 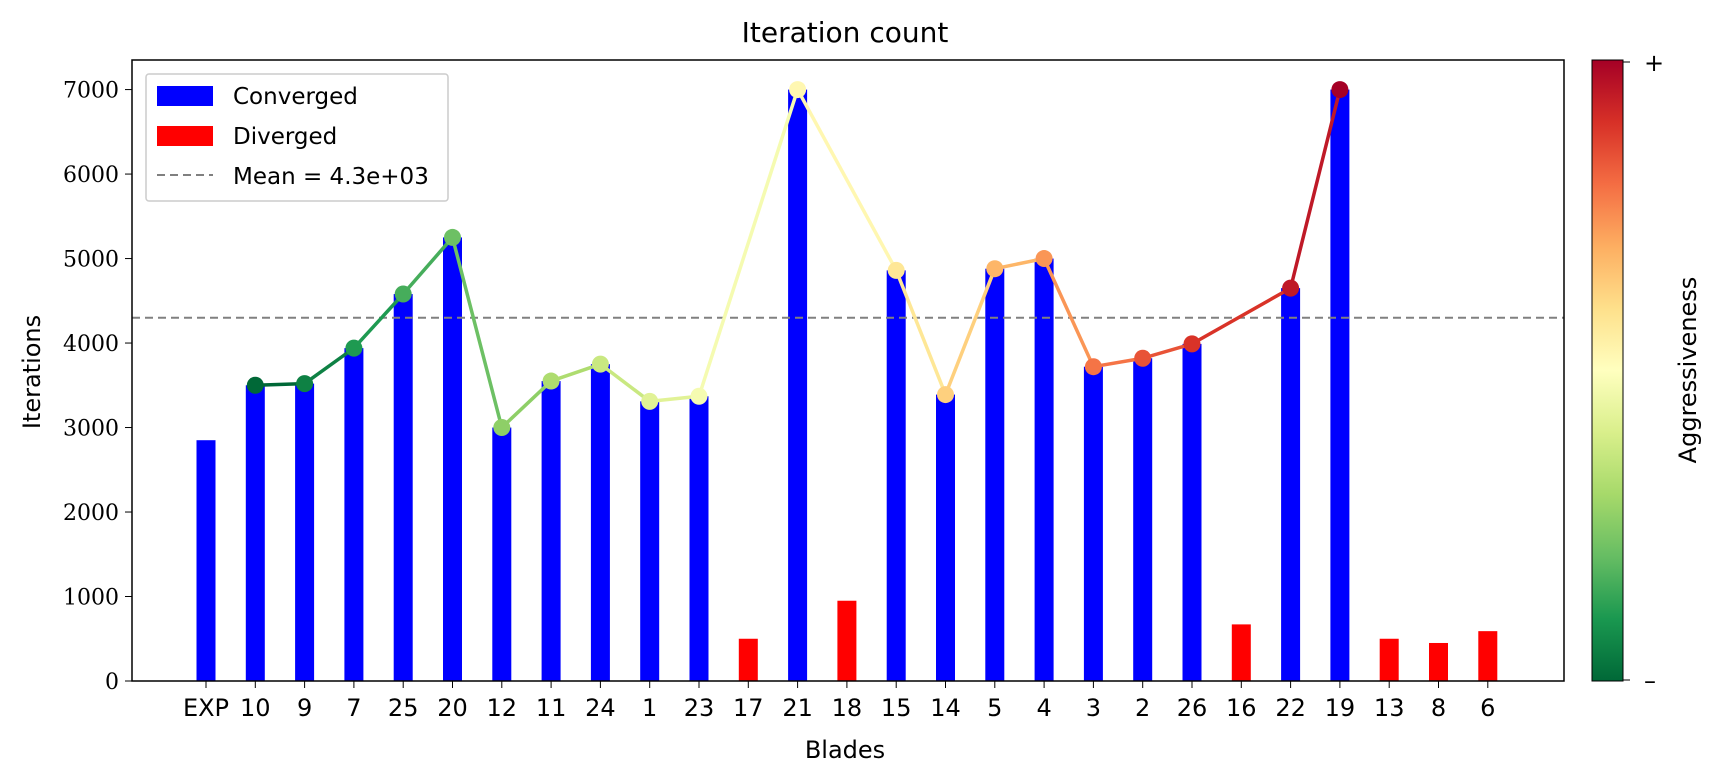 I want to click on y-tick-label: 7000, so click(x=91, y=91).